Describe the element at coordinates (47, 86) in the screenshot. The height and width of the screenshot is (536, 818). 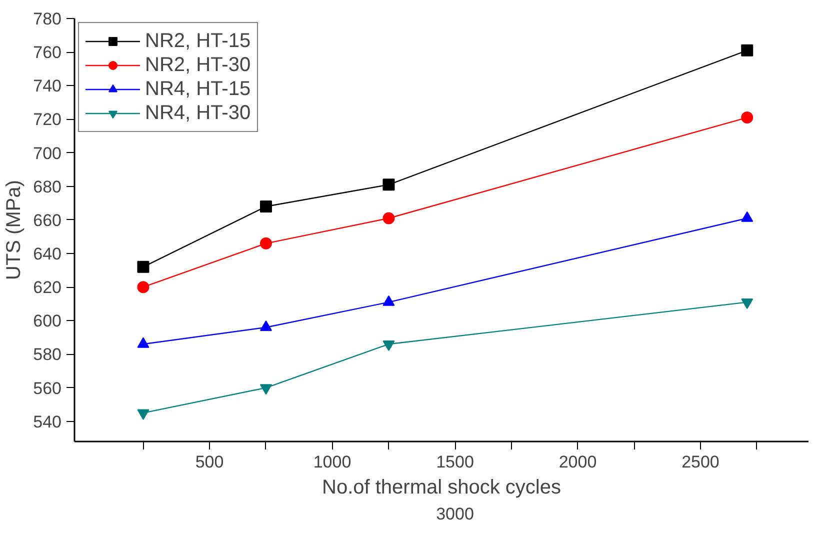
I see `y-tick-label: 740` at that location.